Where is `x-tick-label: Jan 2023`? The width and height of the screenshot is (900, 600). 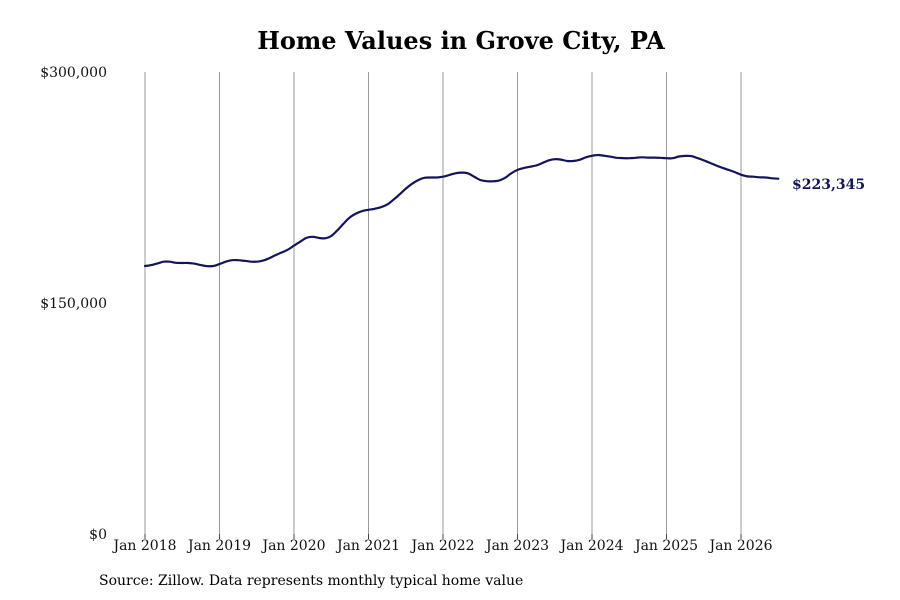 x-tick-label: Jan 2023 is located at coordinates (516, 546).